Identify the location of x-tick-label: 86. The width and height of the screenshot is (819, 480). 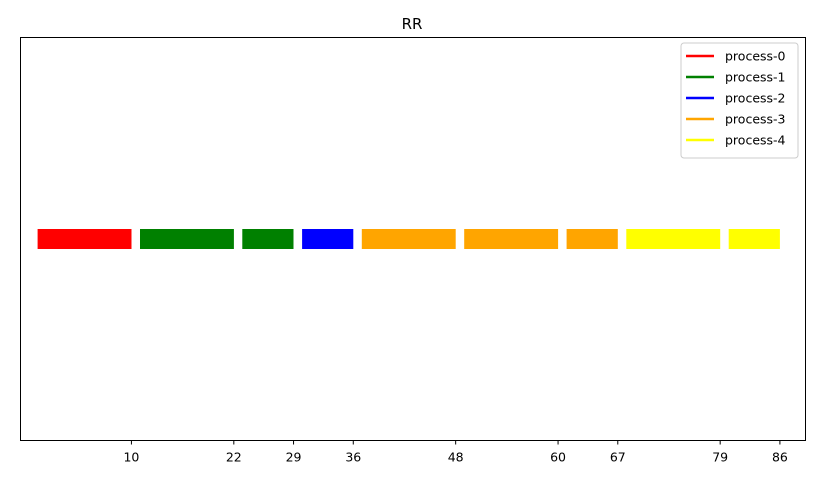
(780, 457).